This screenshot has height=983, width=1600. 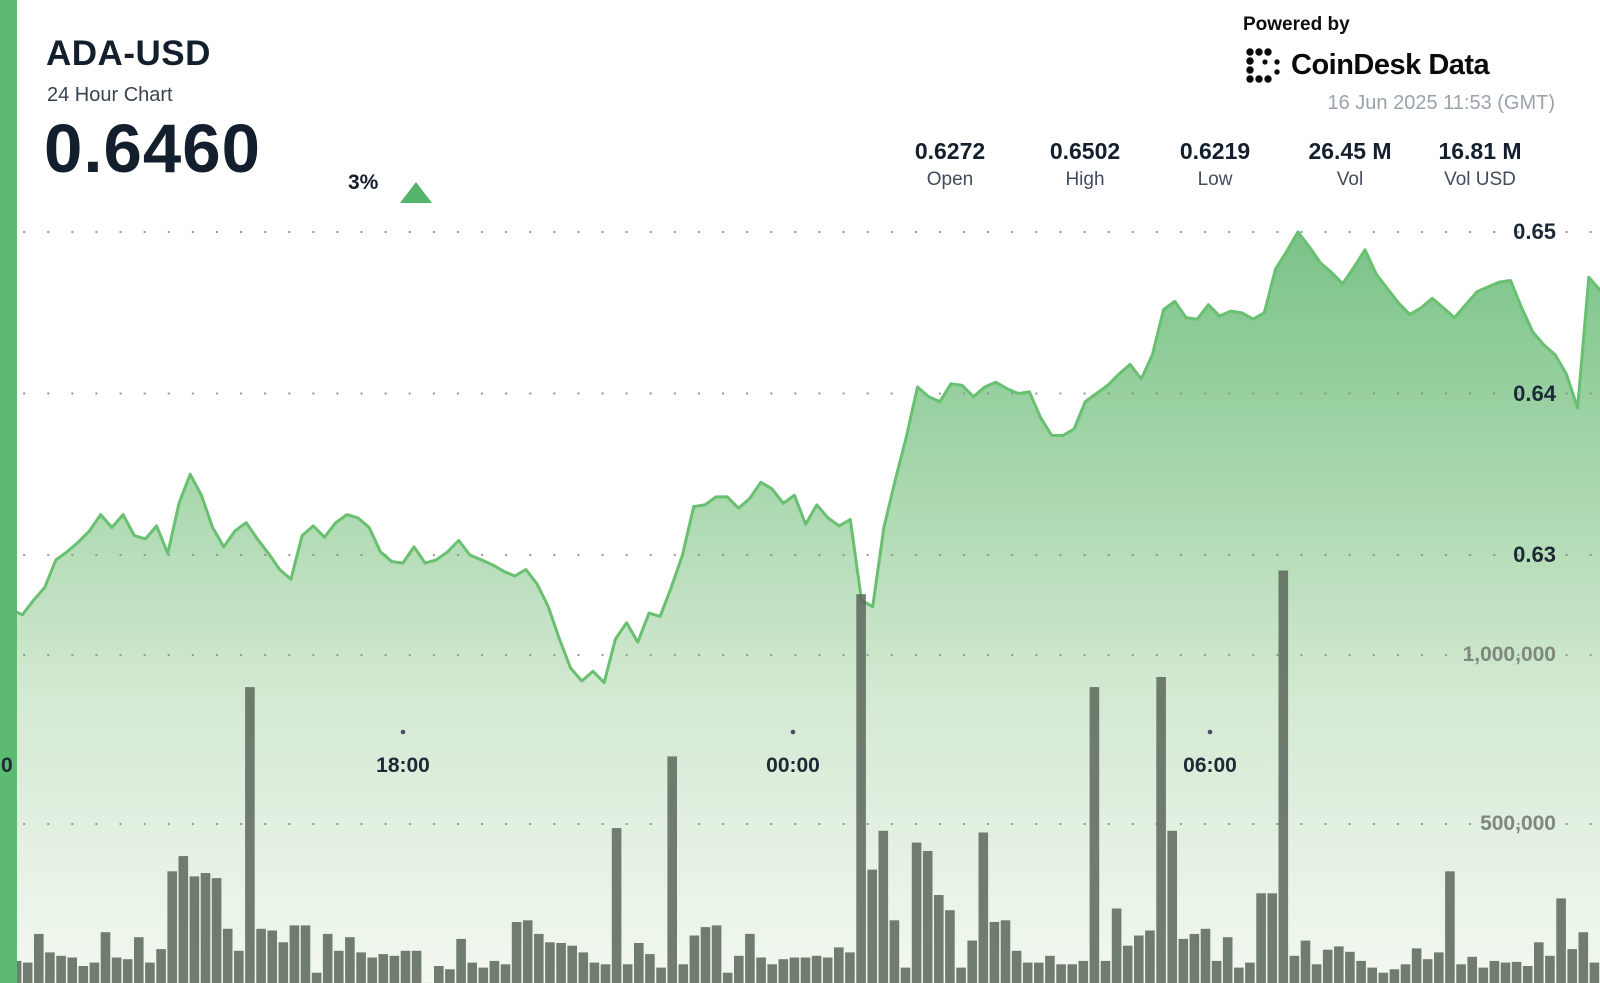 I want to click on stat-low: 0.6219 Low, so click(x=1215, y=164).